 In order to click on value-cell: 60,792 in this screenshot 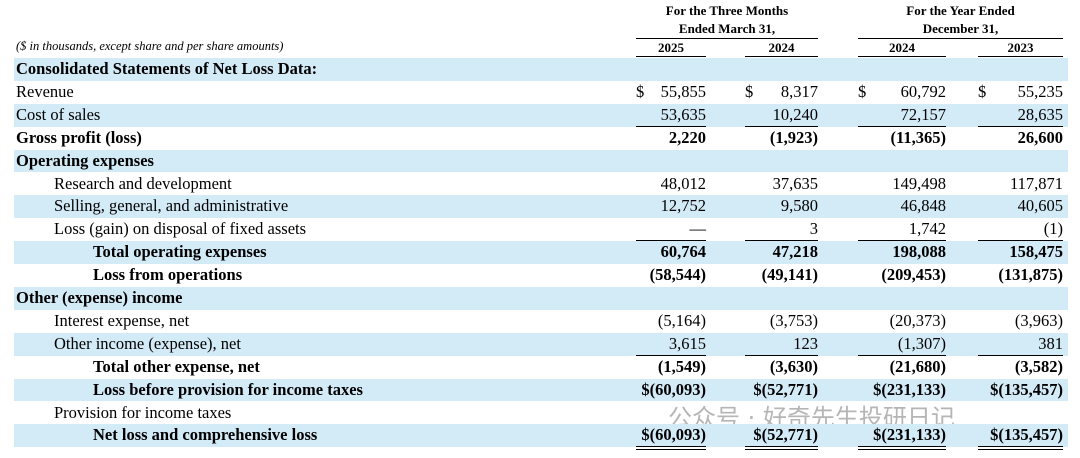, I will do `click(923, 91)`.